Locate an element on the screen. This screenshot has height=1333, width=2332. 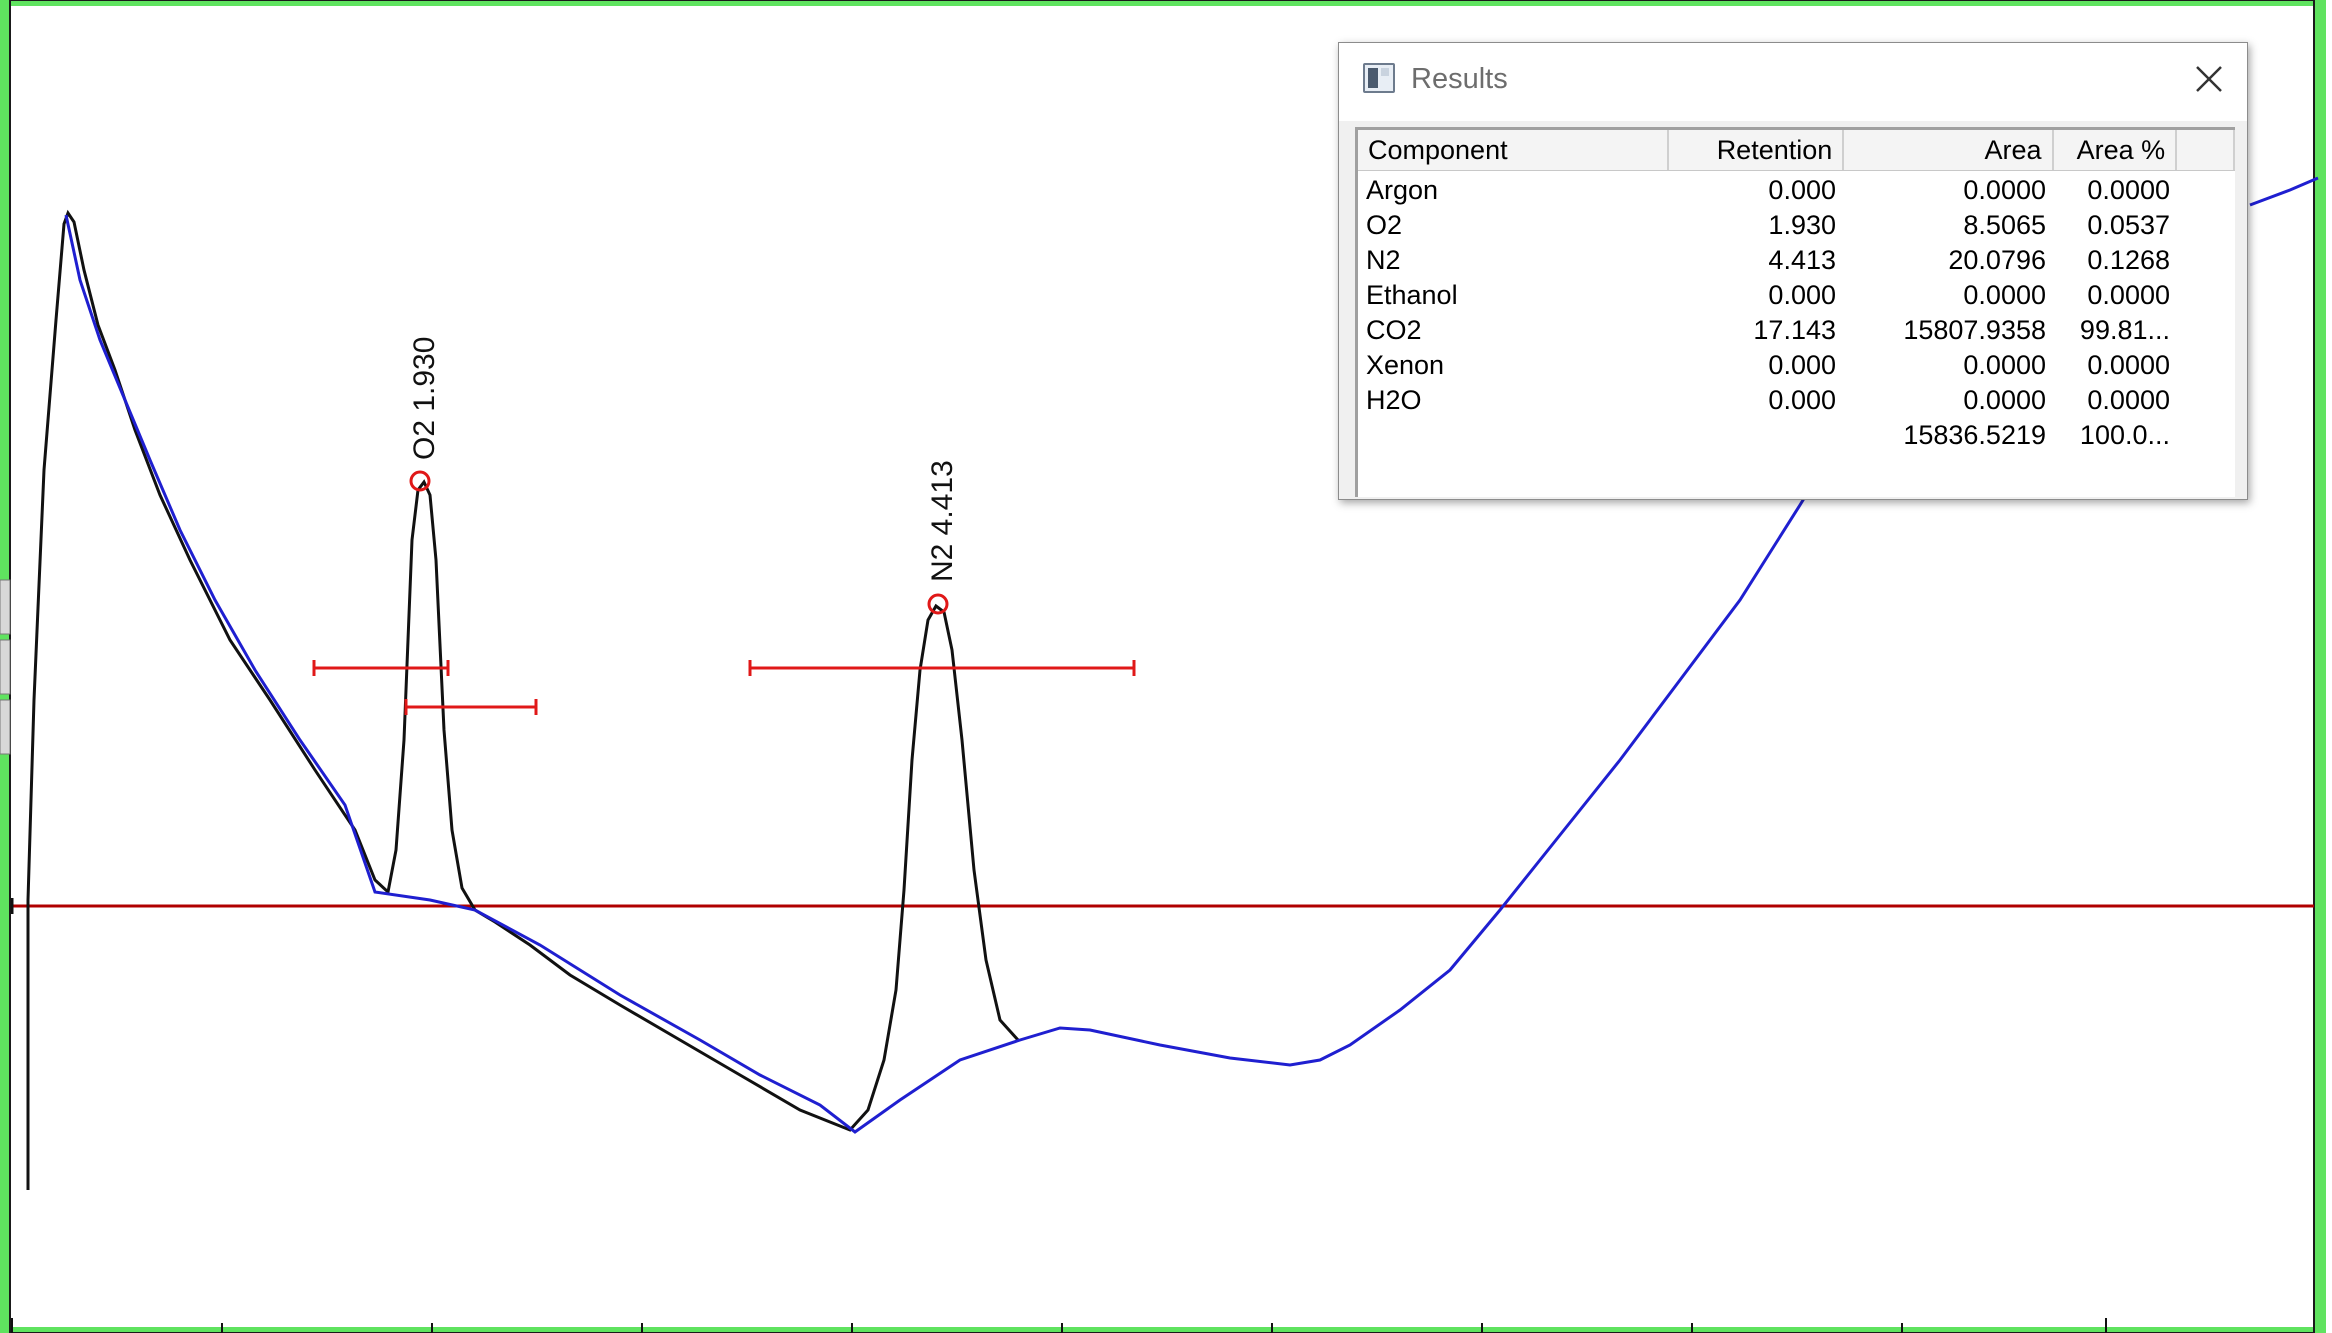
table-row: H2O 0.000 0.0000 0.0000 is located at coordinates (1796, 400).